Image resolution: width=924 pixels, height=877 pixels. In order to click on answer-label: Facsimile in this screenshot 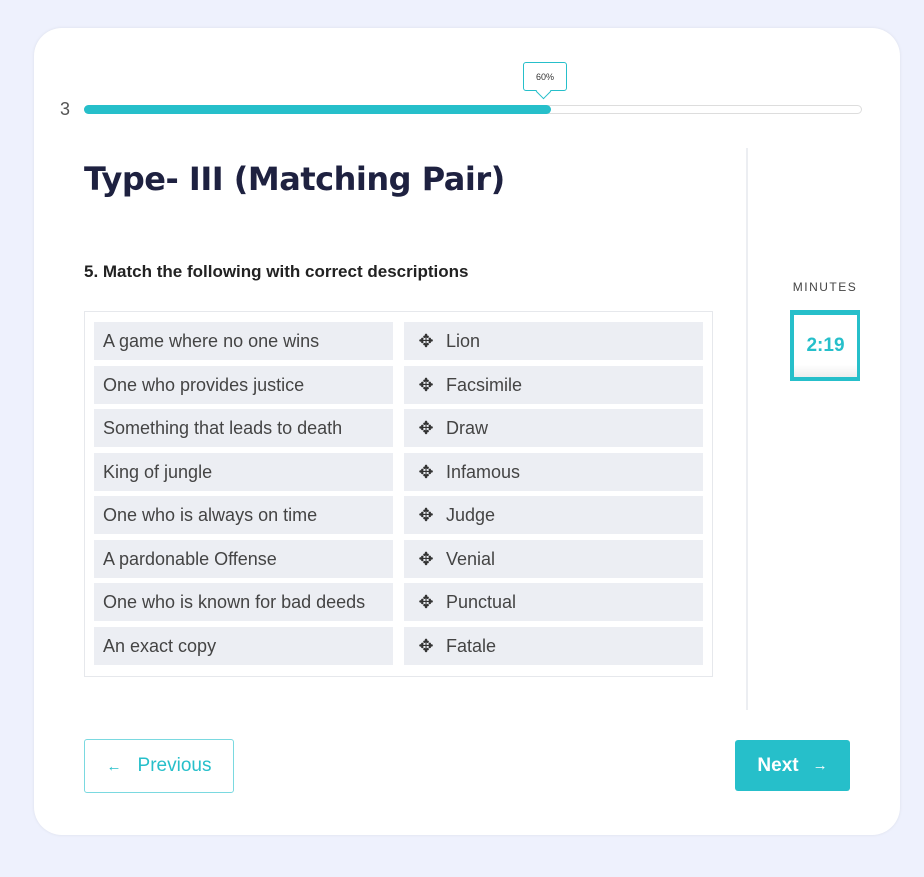, I will do `click(484, 384)`.